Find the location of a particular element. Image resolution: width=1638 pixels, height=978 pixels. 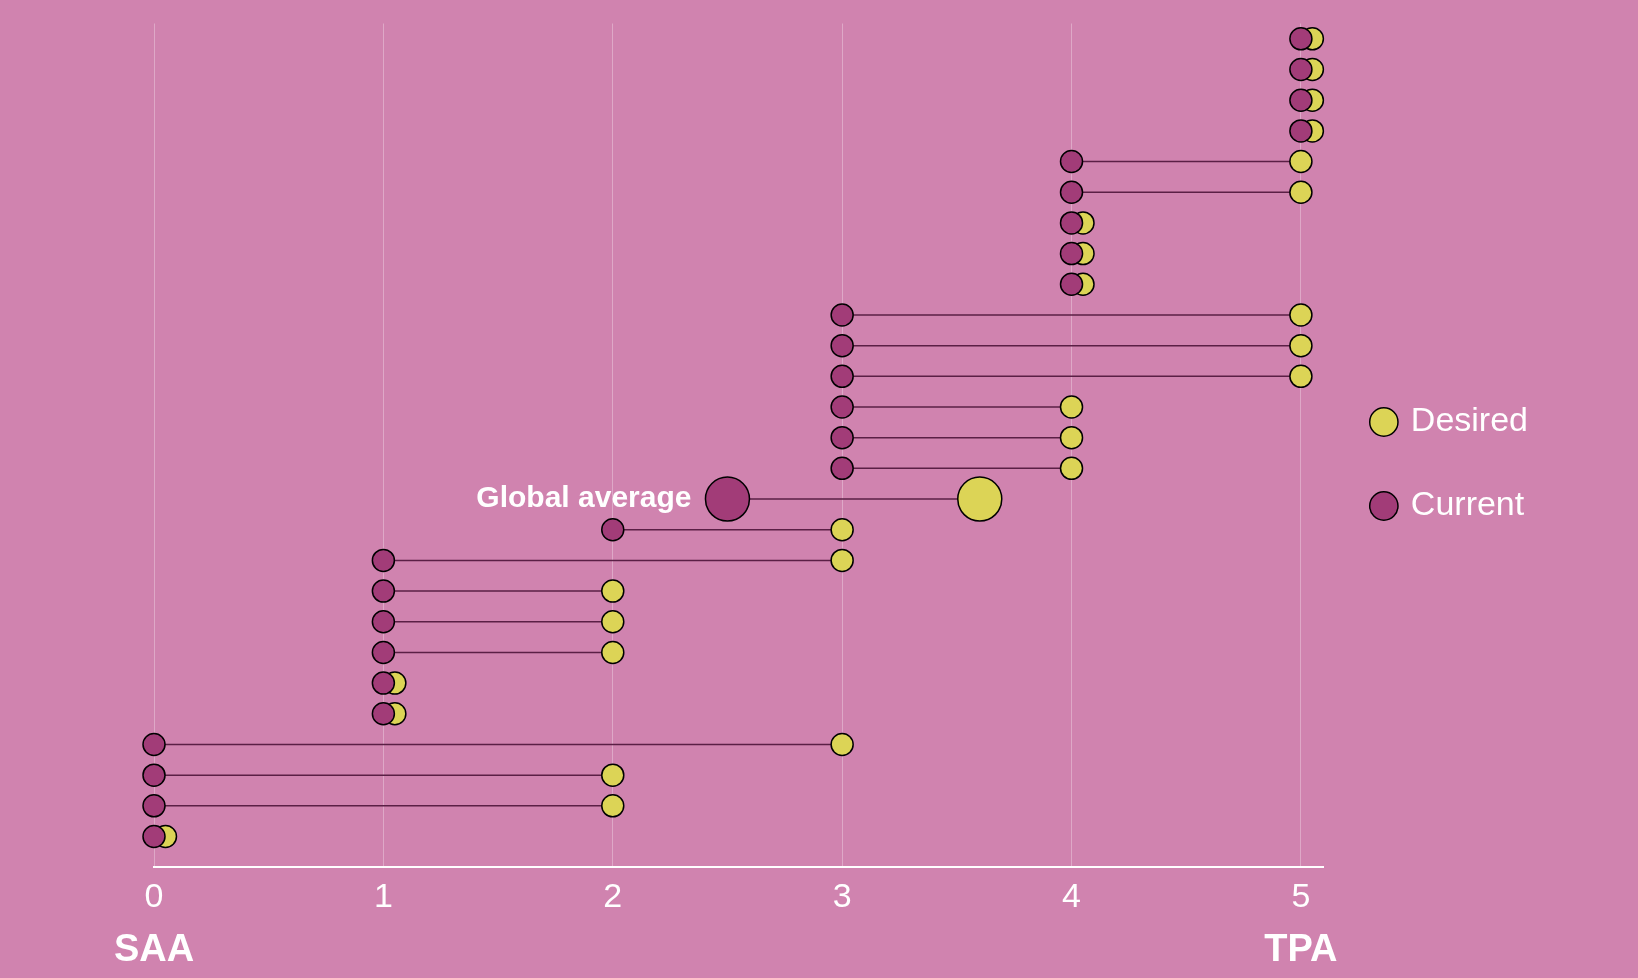

x-tick-label: 3 is located at coordinates (842, 894).